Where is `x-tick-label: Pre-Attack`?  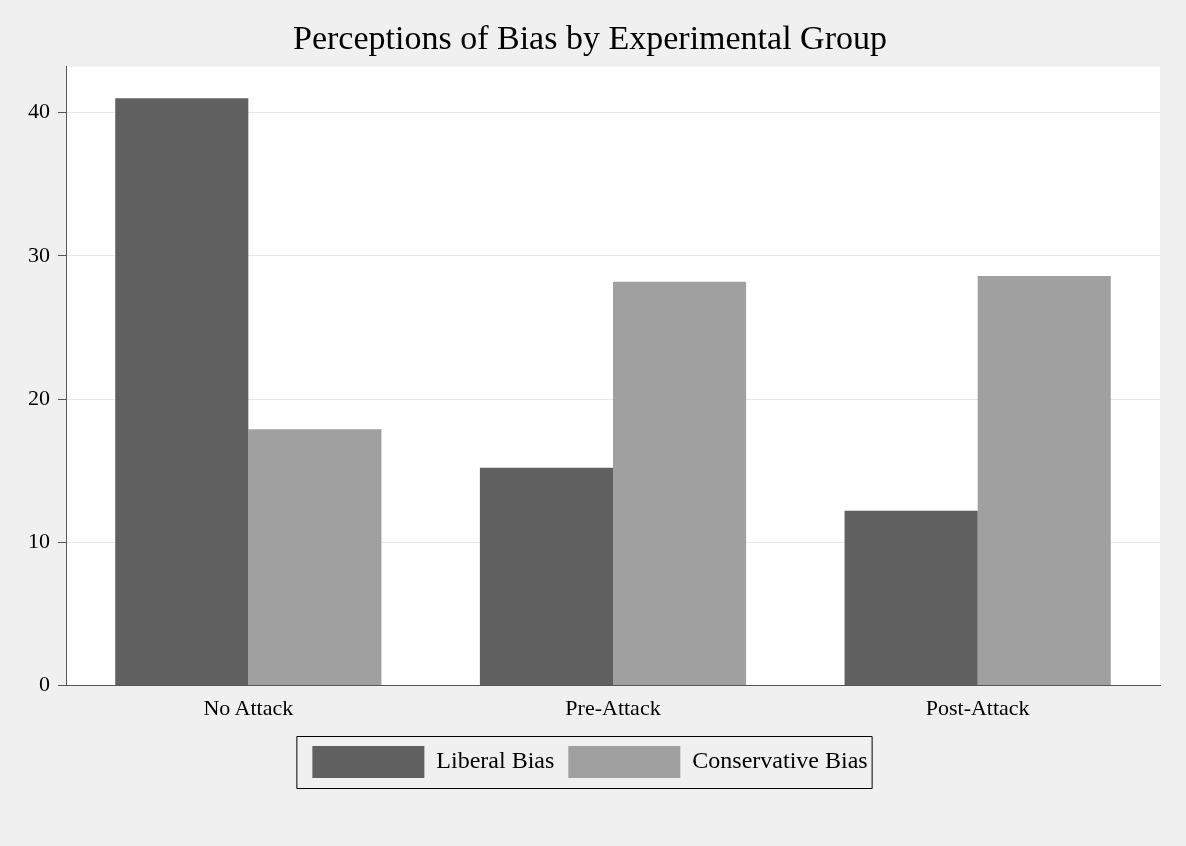
x-tick-label: Pre-Attack is located at coordinates (613, 707).